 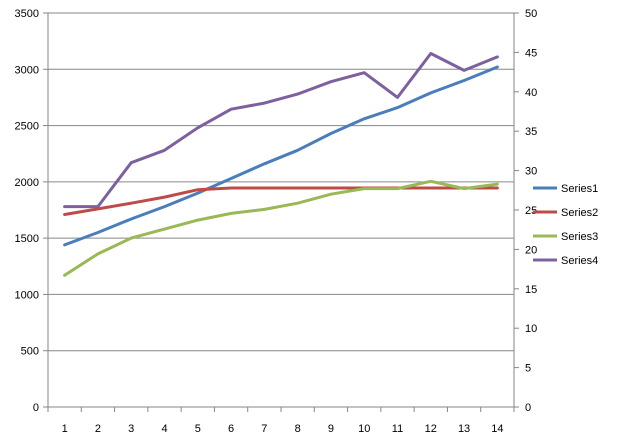 What do you see at coordinates (579, 237) in the screenshot?
I see `legend-label: Series3` at bounding box center [579, 237].